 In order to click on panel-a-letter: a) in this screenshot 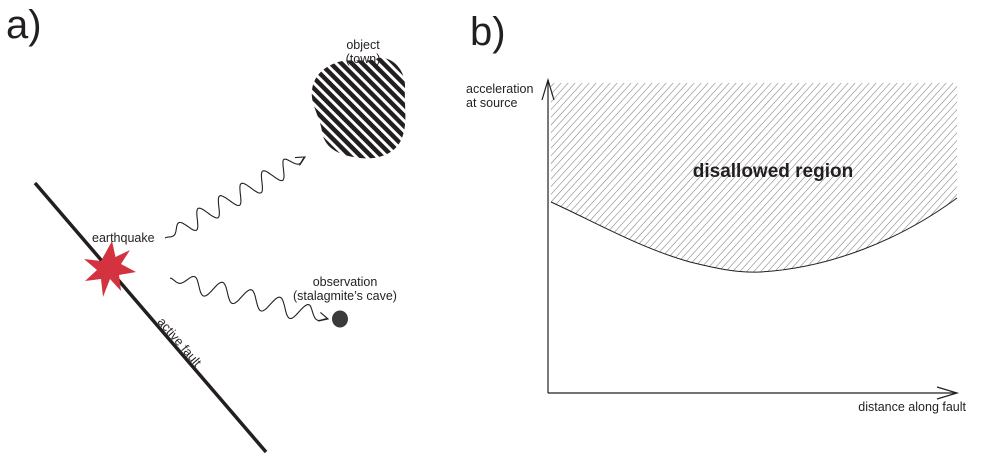, I will do `click(24, 25)`.